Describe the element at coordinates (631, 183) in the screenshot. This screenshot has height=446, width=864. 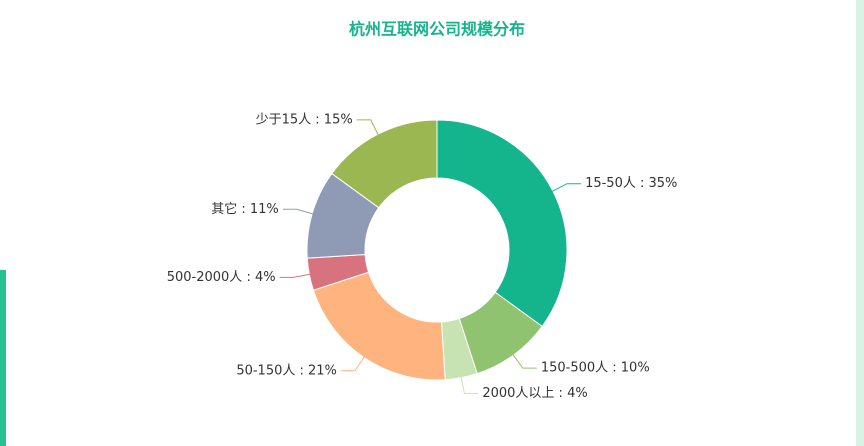
I see `data-label: 15-50人 : 35%` at that location.